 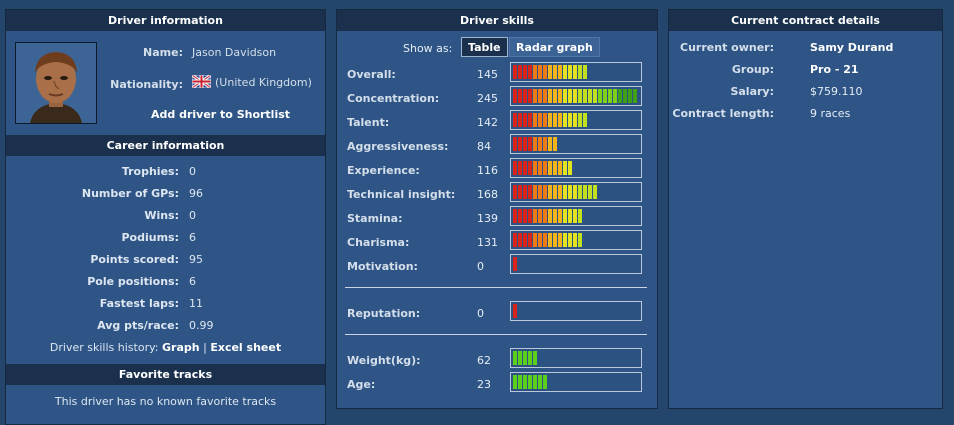 I want to click on contract-row-length: Contract length: 9 races, so click(x=805, y=114).